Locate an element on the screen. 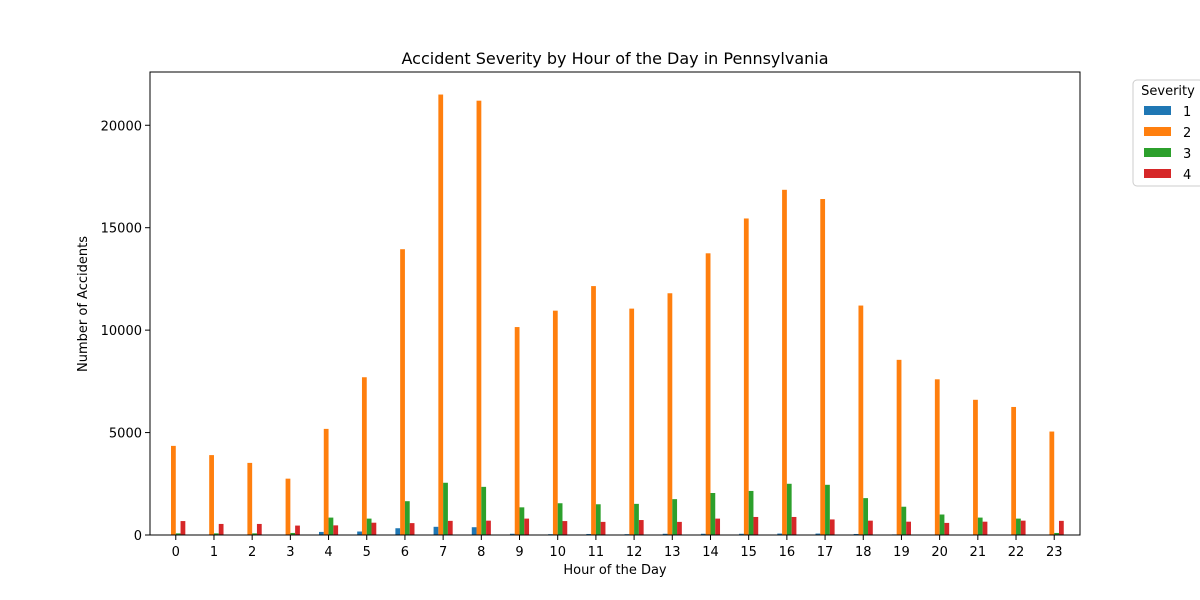  y-tick-label: 20000 is located at coordinates (121, 126).